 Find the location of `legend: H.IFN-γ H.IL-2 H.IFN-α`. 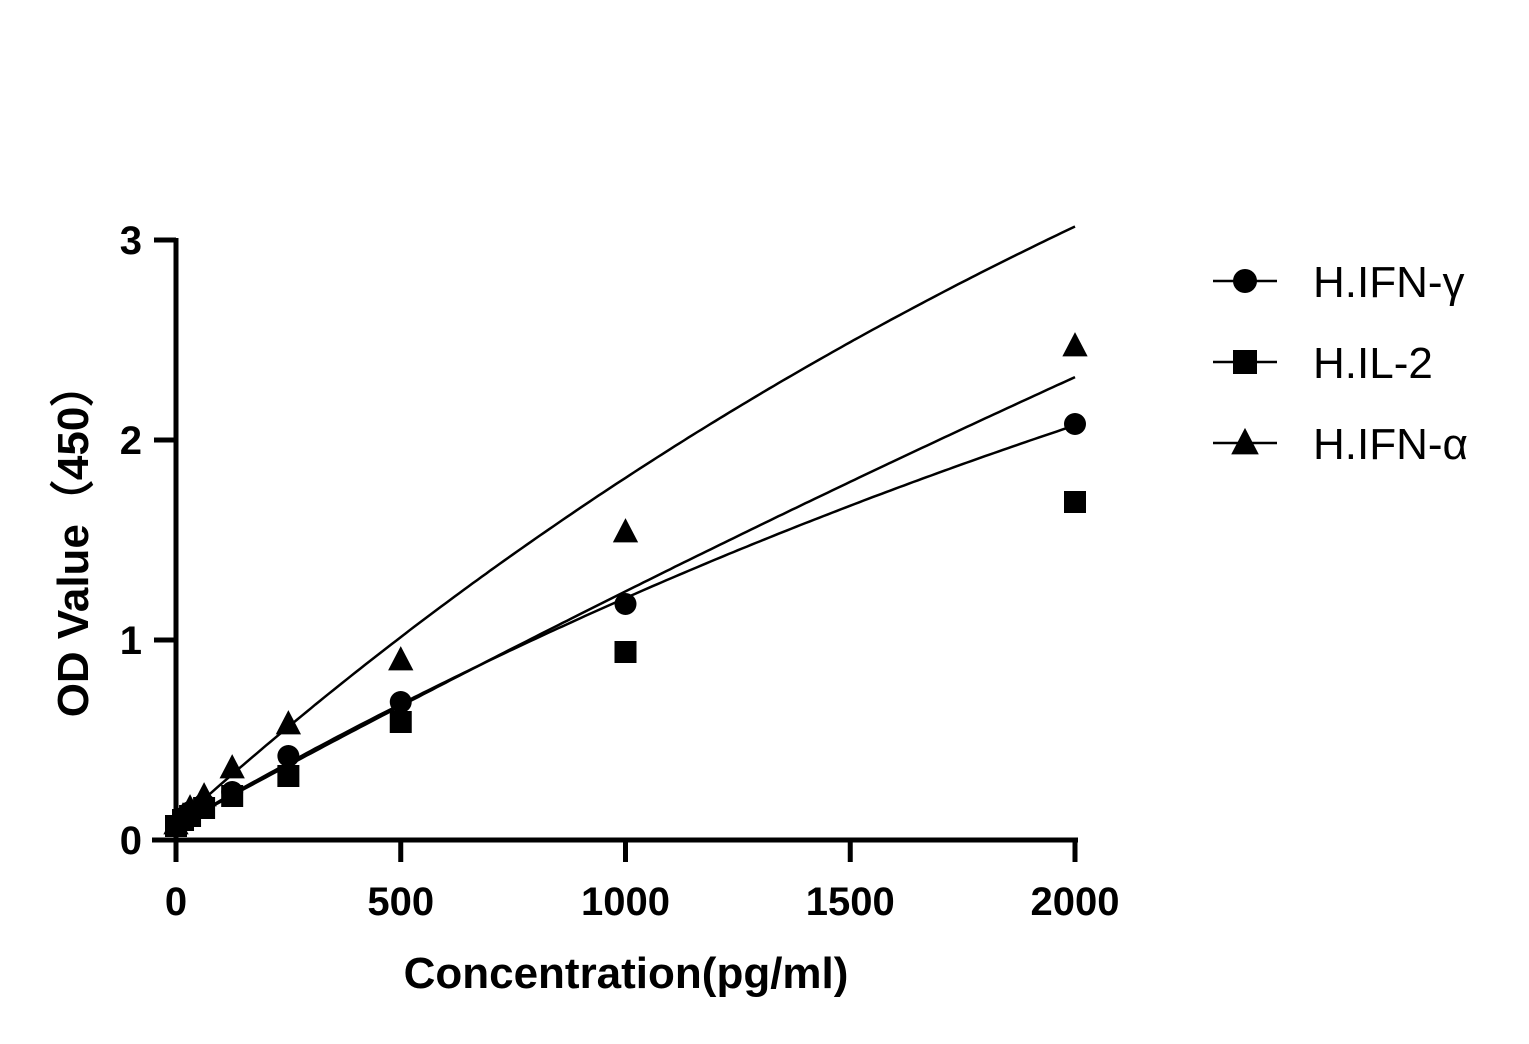

legend: H.IFN-γ H.IL-2 H.IFN-α is located at coordinates (1340, 363).